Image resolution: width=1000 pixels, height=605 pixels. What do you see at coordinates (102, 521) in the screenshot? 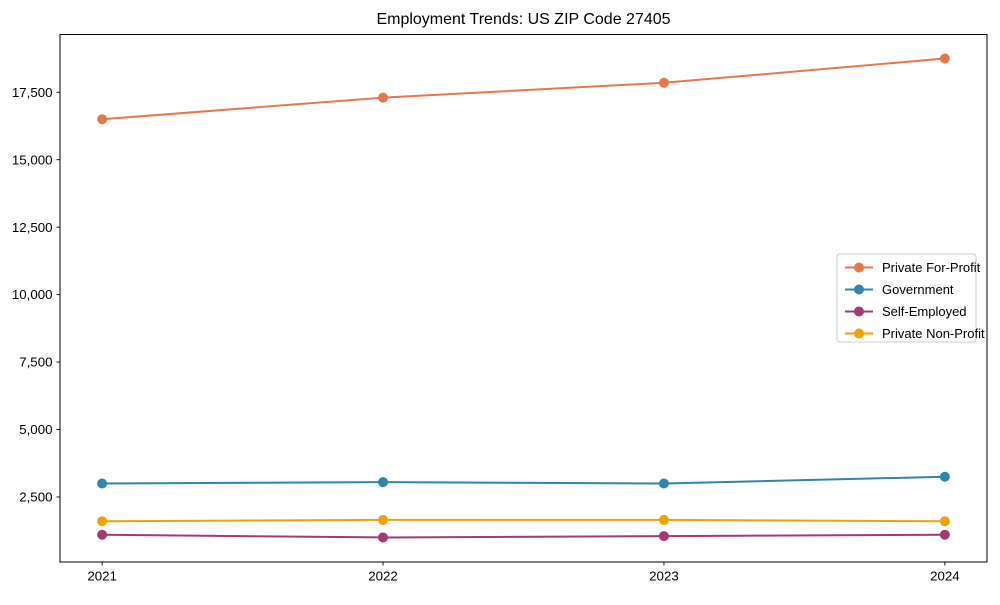
I see `marker-private-non-profit-2021` at bounding box center [102, 521].